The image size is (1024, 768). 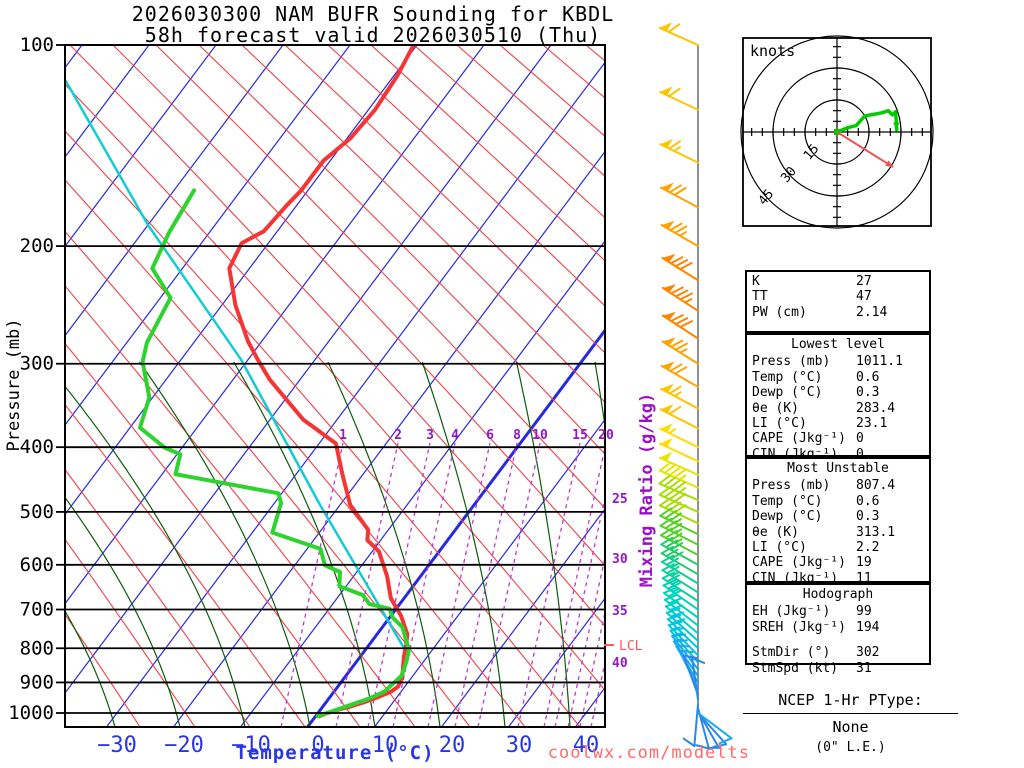 I want to click on temperature-tick-label: 10, so click(x=385, y=745).